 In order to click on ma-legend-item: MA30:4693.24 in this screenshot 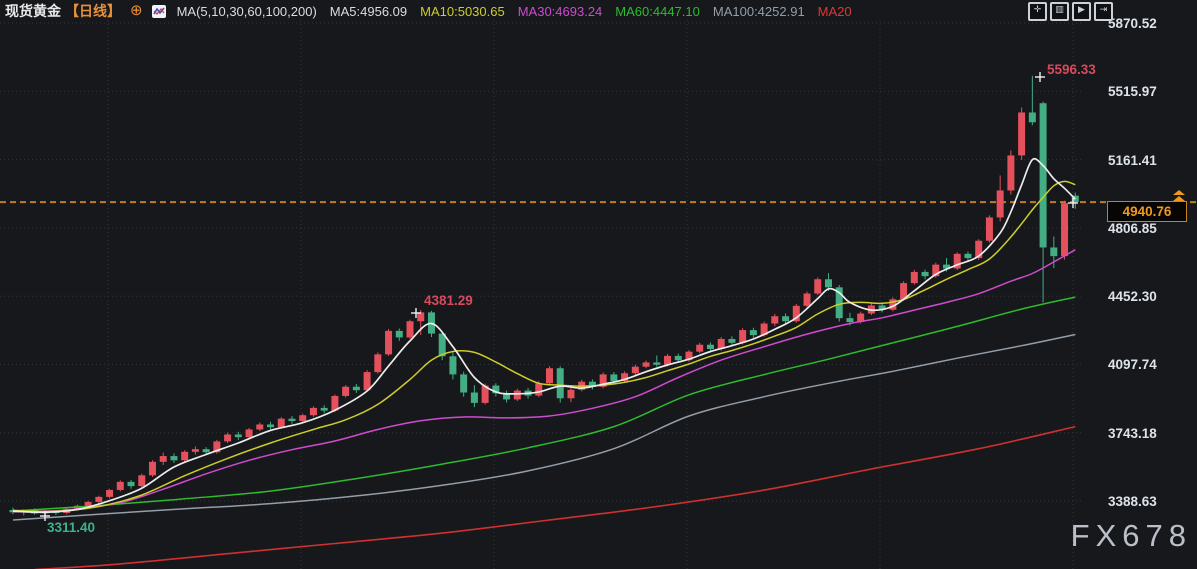, I will do `click(560, 11)`.